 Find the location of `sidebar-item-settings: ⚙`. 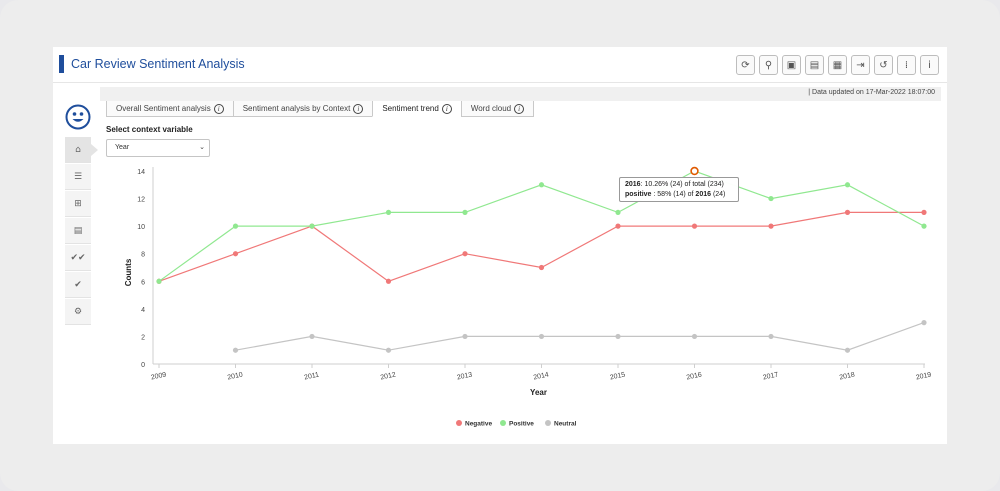

sidebar-item-settings: ⚙ is located at coordinates (78, 312).